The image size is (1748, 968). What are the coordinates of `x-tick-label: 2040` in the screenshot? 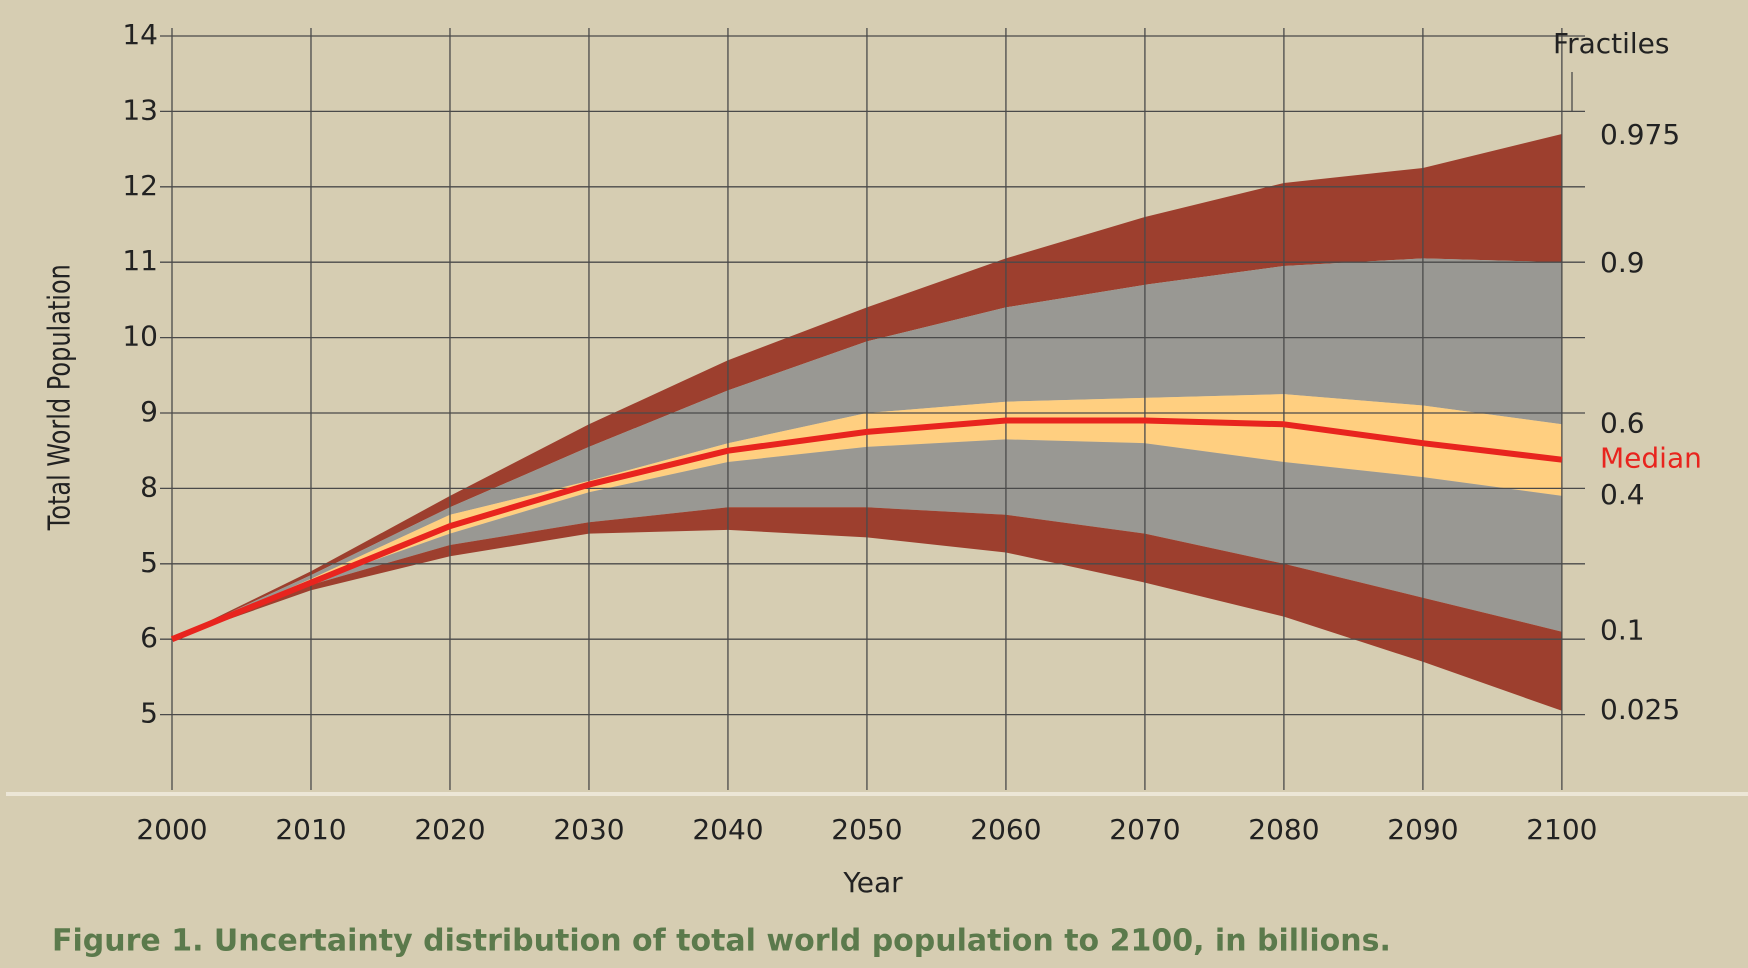 It's located at (727, 829).